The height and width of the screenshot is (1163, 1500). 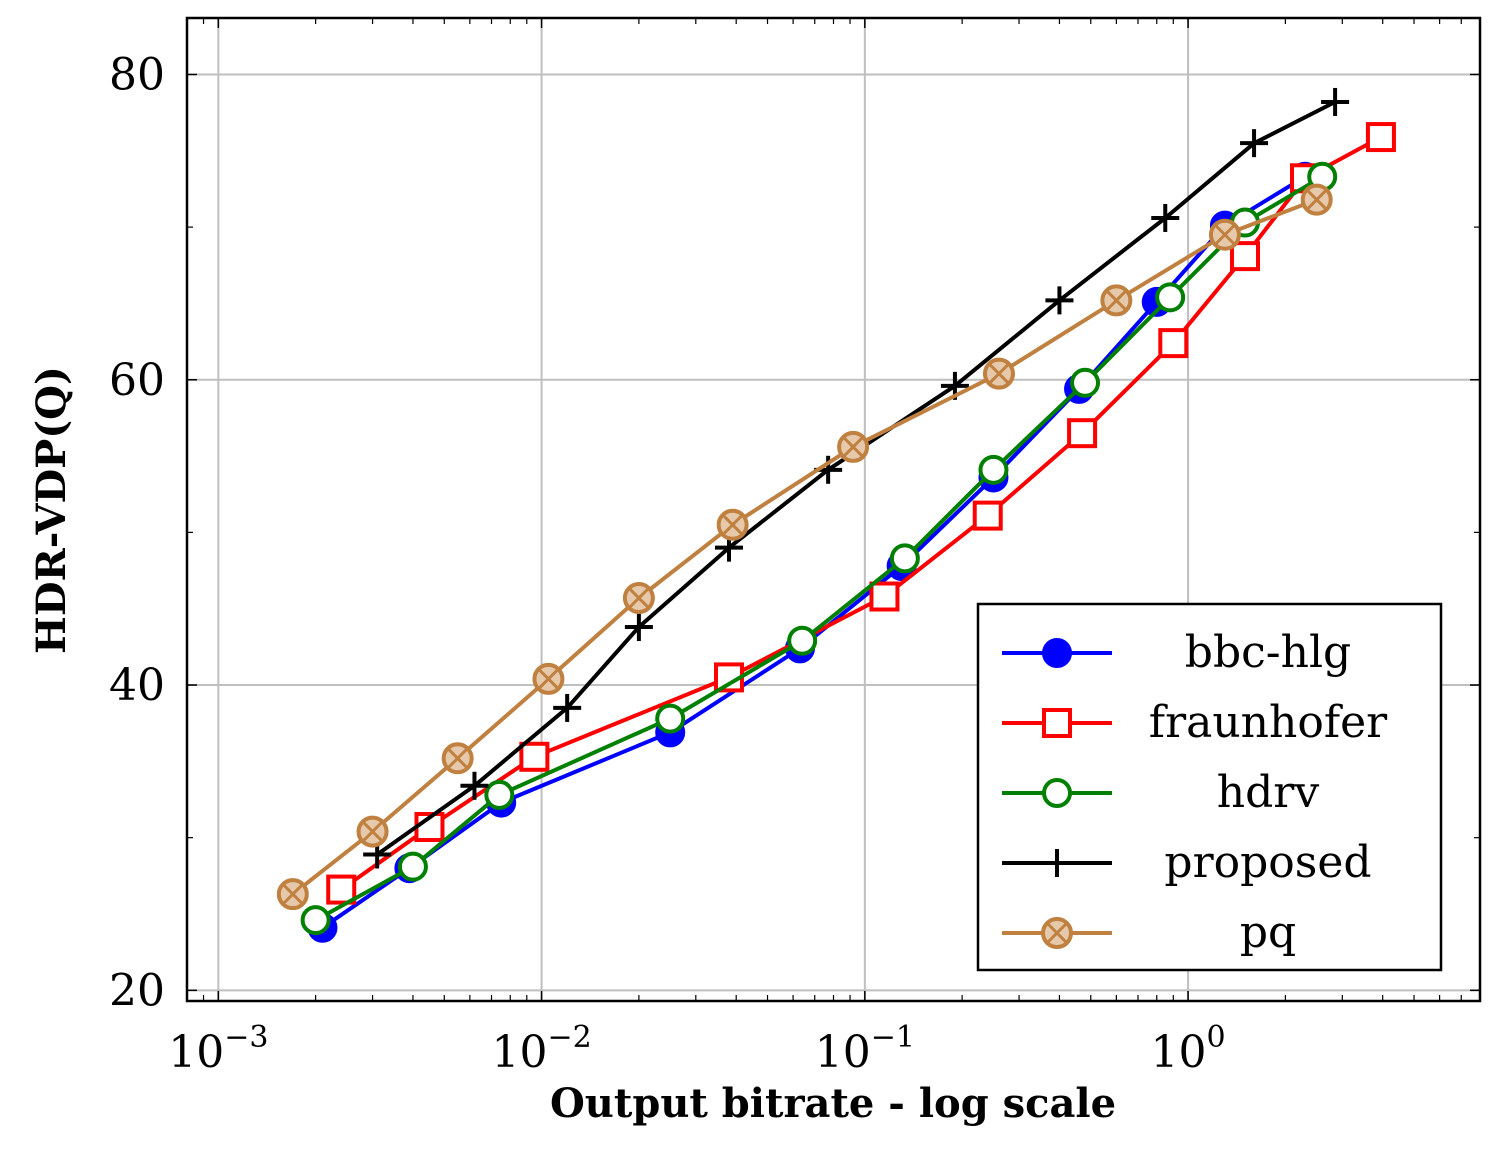 What do you see at coordinates (137, 380) in the screenshot?
I see `y-tick-label: 60` at bounding box center [137, 380].